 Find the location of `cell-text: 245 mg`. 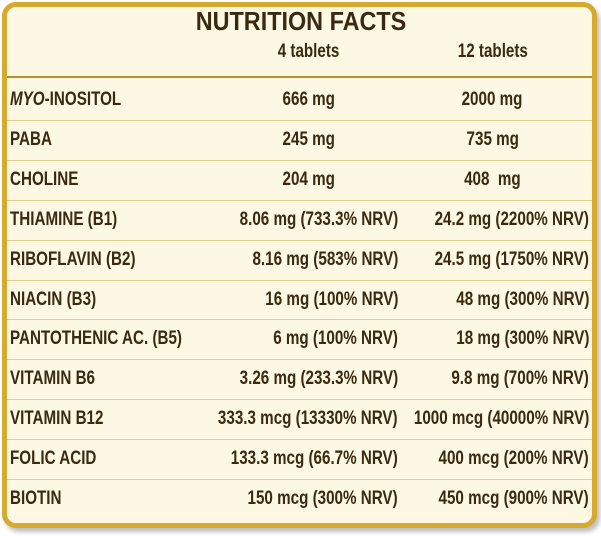

cell-text: 245 mg is located at coordinates (308, 139).